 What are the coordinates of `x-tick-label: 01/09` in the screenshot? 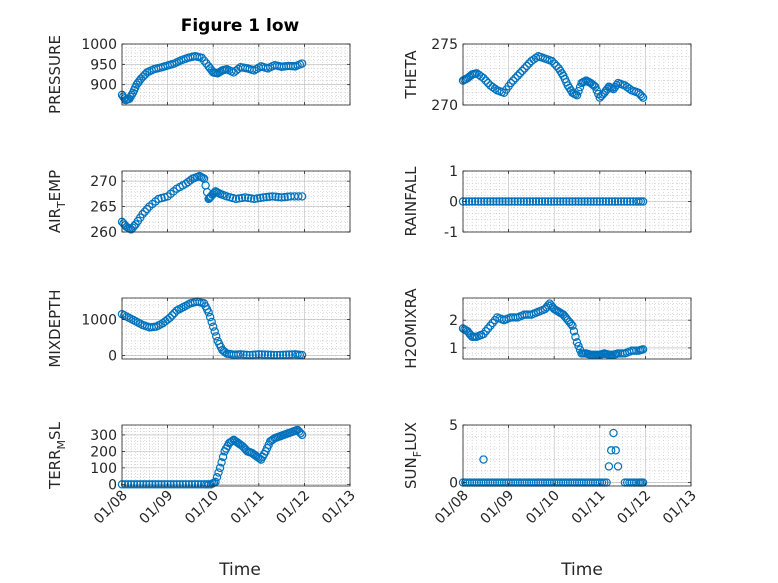 It's located at (157, 508).